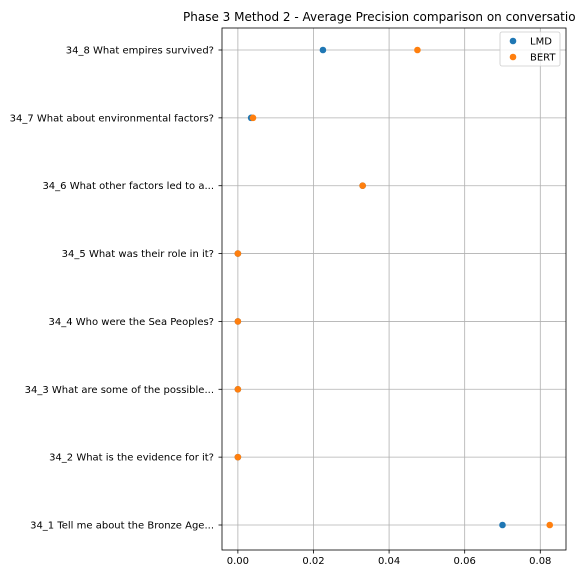 Image resolution: width=576 pixels, height=576 pixels. What do you see at coordinates (513, 57) in the screenshot?
I see `legend-marker-bert` at bounding box center [513, 57].